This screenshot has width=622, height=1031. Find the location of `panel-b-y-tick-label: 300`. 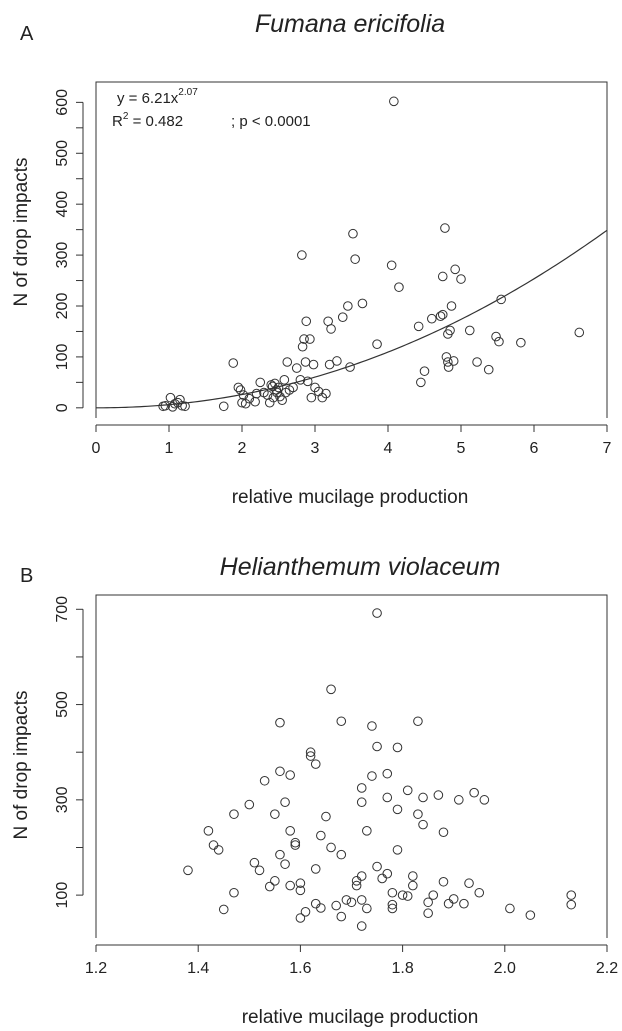

panel-b-y-tick-label: 300 is located at coordinates (62, 799).